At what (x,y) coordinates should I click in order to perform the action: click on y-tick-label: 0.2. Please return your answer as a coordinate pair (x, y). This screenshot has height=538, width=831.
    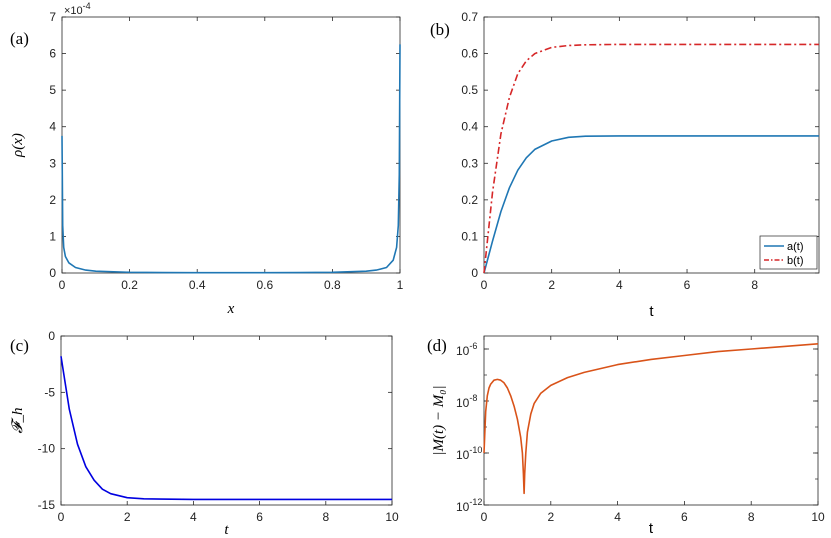
    Looking at the image, I should click on (469, 200).